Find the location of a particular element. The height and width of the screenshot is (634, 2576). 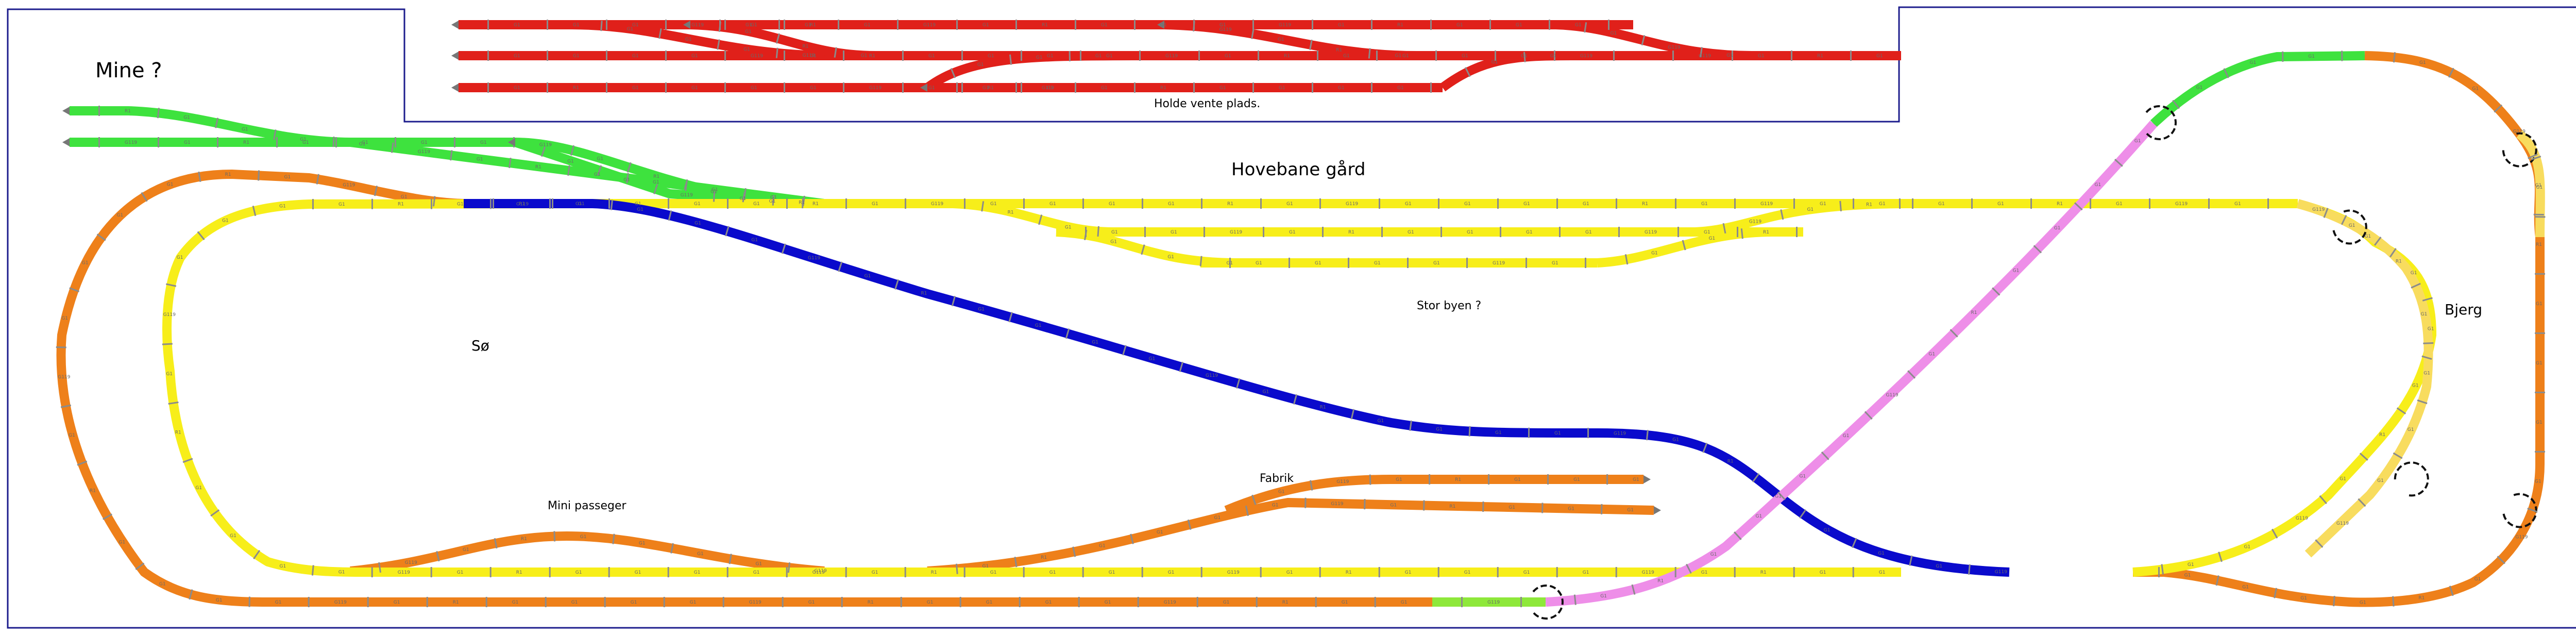

mountain-climb-outer is located at coordinates (2530, 184).